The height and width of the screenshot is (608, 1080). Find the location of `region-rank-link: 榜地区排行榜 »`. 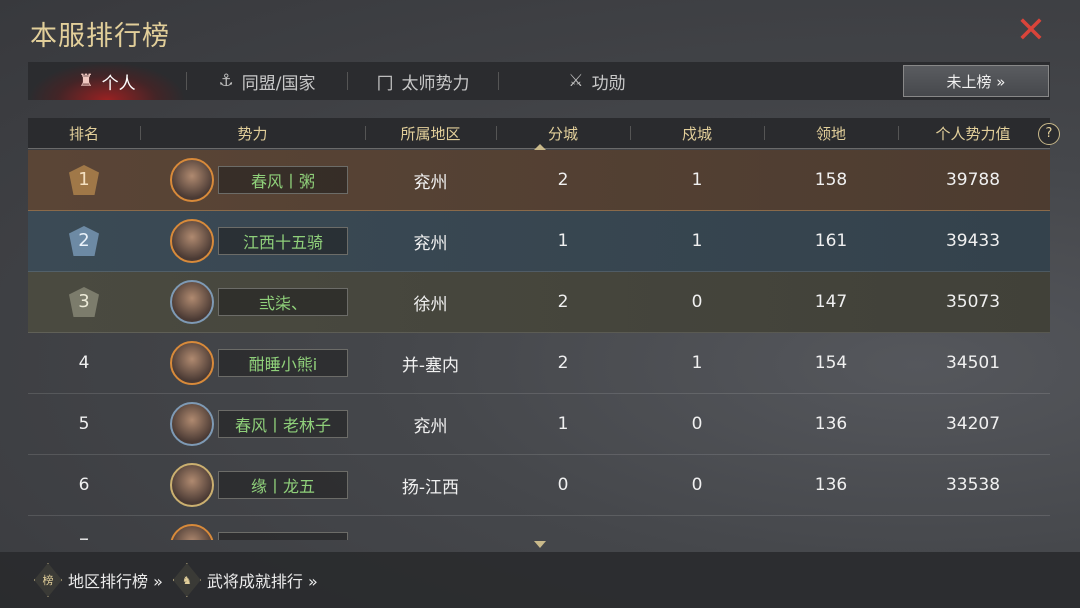

region-rank-link: 榜地区排行榜 » is located at coordinates (98, 580).